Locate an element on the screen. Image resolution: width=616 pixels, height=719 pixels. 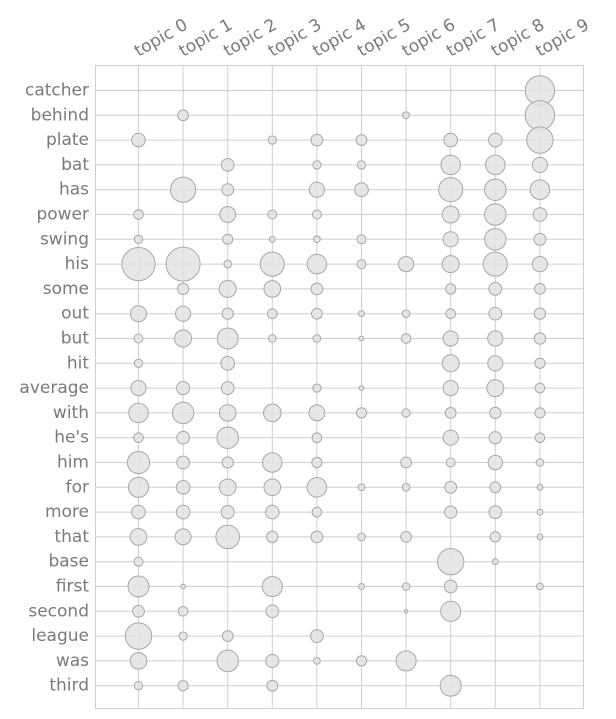
word-label: some is located at coordinates (66, 289).